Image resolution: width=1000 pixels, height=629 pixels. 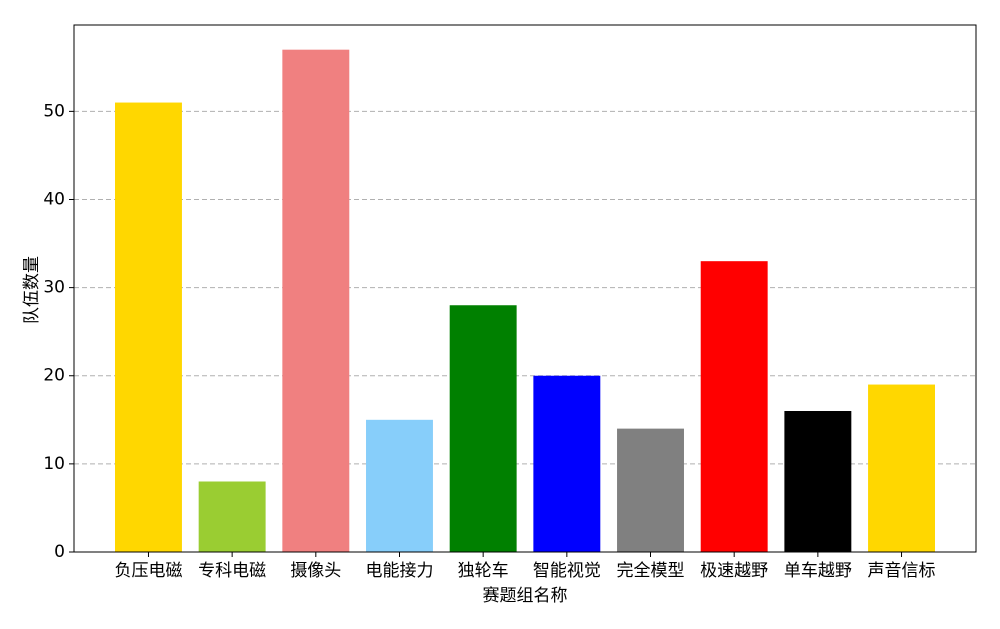 What do you see at coordinates (54, 111) in the screenshot?
I see `y-tick-label: 50` at bounding box center [54, 111].